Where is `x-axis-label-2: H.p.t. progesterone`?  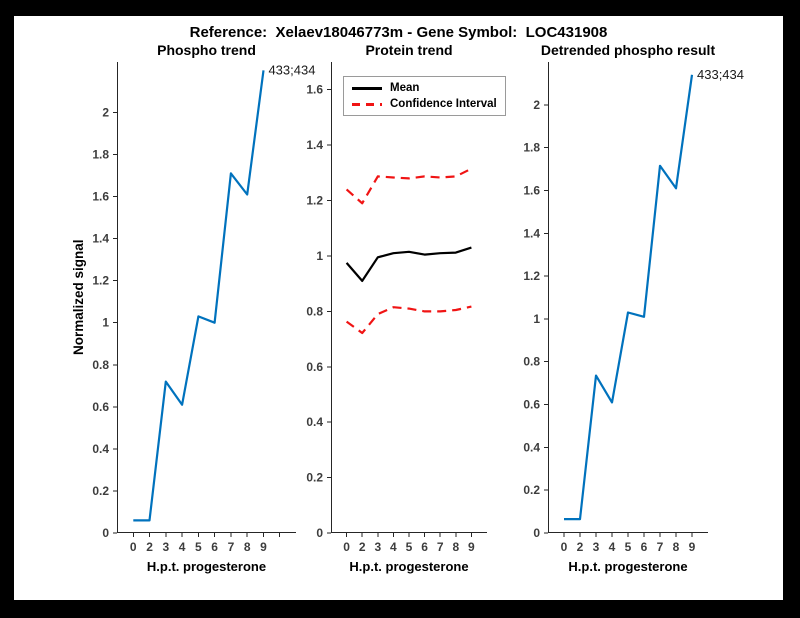
x-axis-label-2: H.p.t. progesterone is located at coordinates (409, 566).